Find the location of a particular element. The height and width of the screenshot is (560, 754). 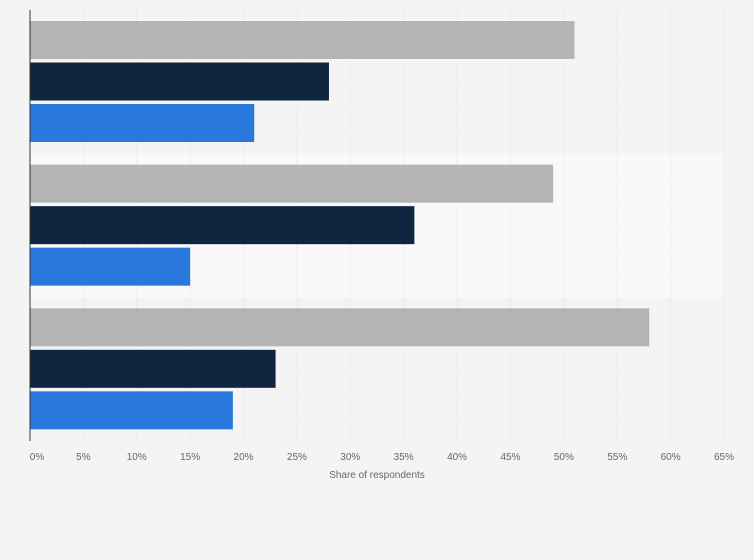

x-tick-label: 50% is located at coordinates (564, 457).